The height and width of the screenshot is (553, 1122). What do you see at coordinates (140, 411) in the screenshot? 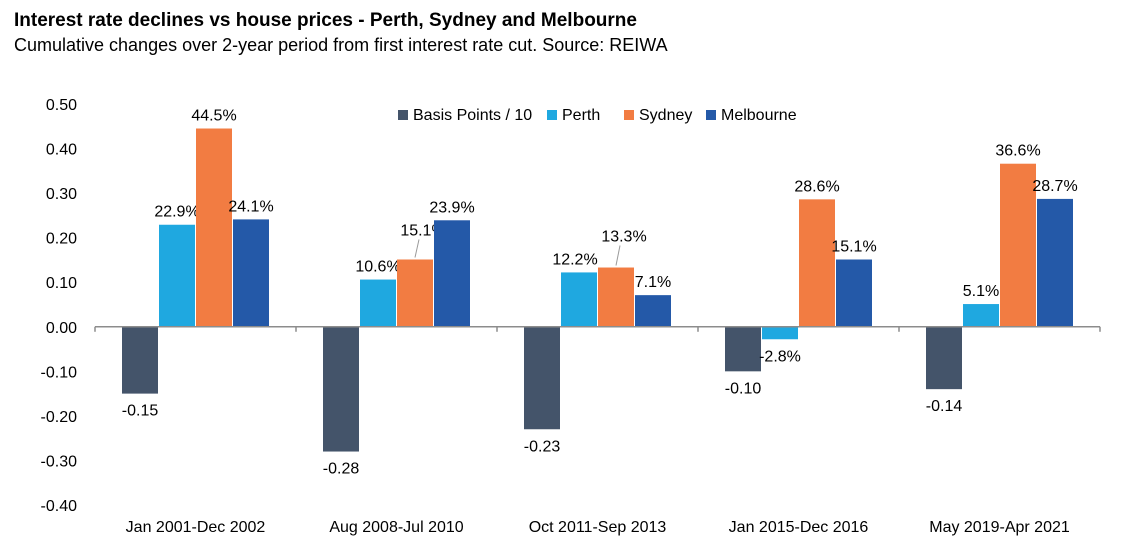
I see `data-label: -0.15` at bounding box center [140, 411].